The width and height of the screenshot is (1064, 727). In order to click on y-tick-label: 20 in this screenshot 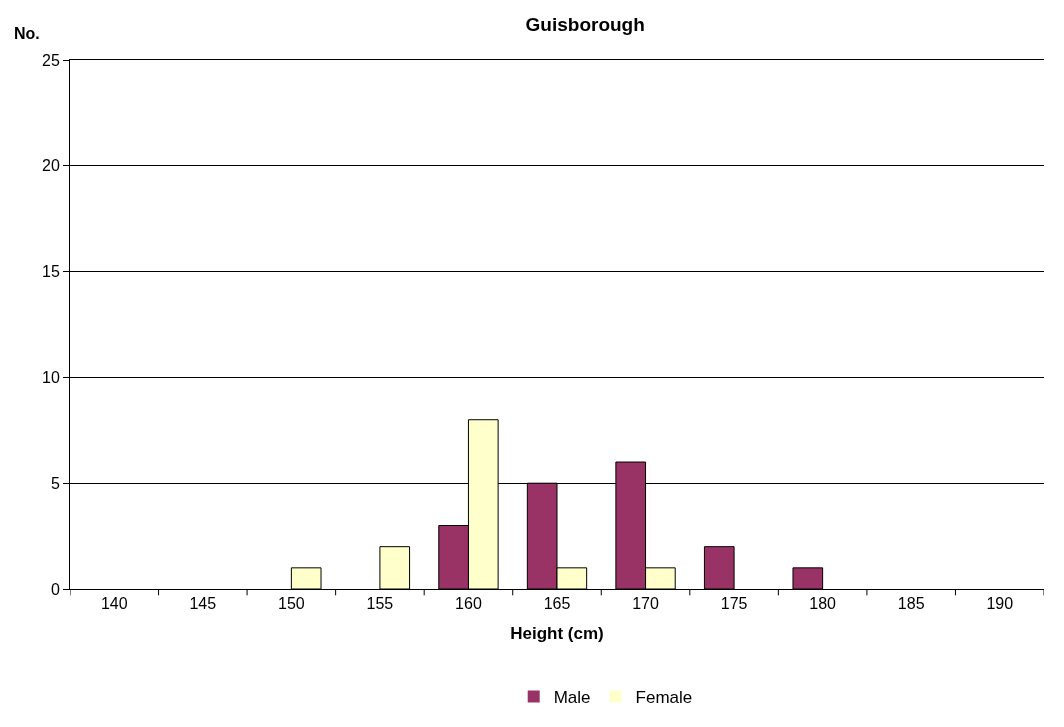, I will do `click(51, 166)`.